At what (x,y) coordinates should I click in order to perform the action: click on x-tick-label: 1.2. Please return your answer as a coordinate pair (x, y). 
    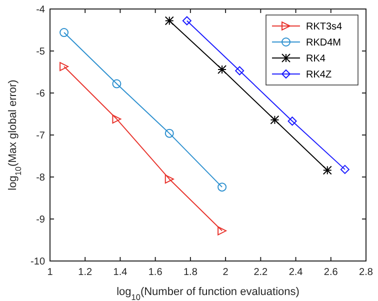
    Looking at the image, I should click on (85, 272).